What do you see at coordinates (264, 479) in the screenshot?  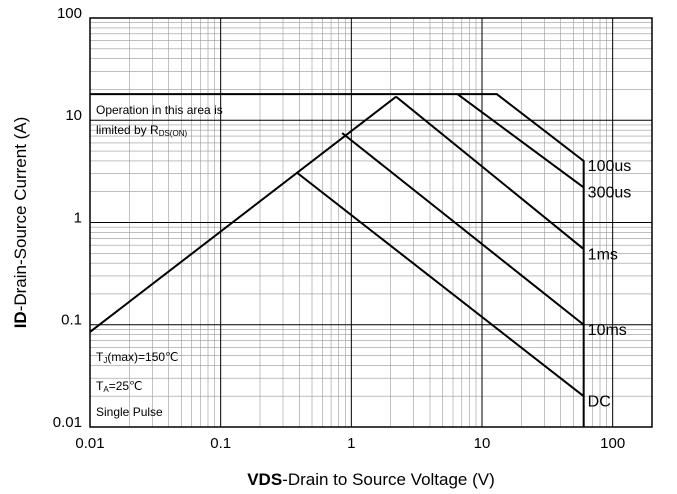 I see `x-axis-label-bold: VDS` at bounding box center [264, 479].